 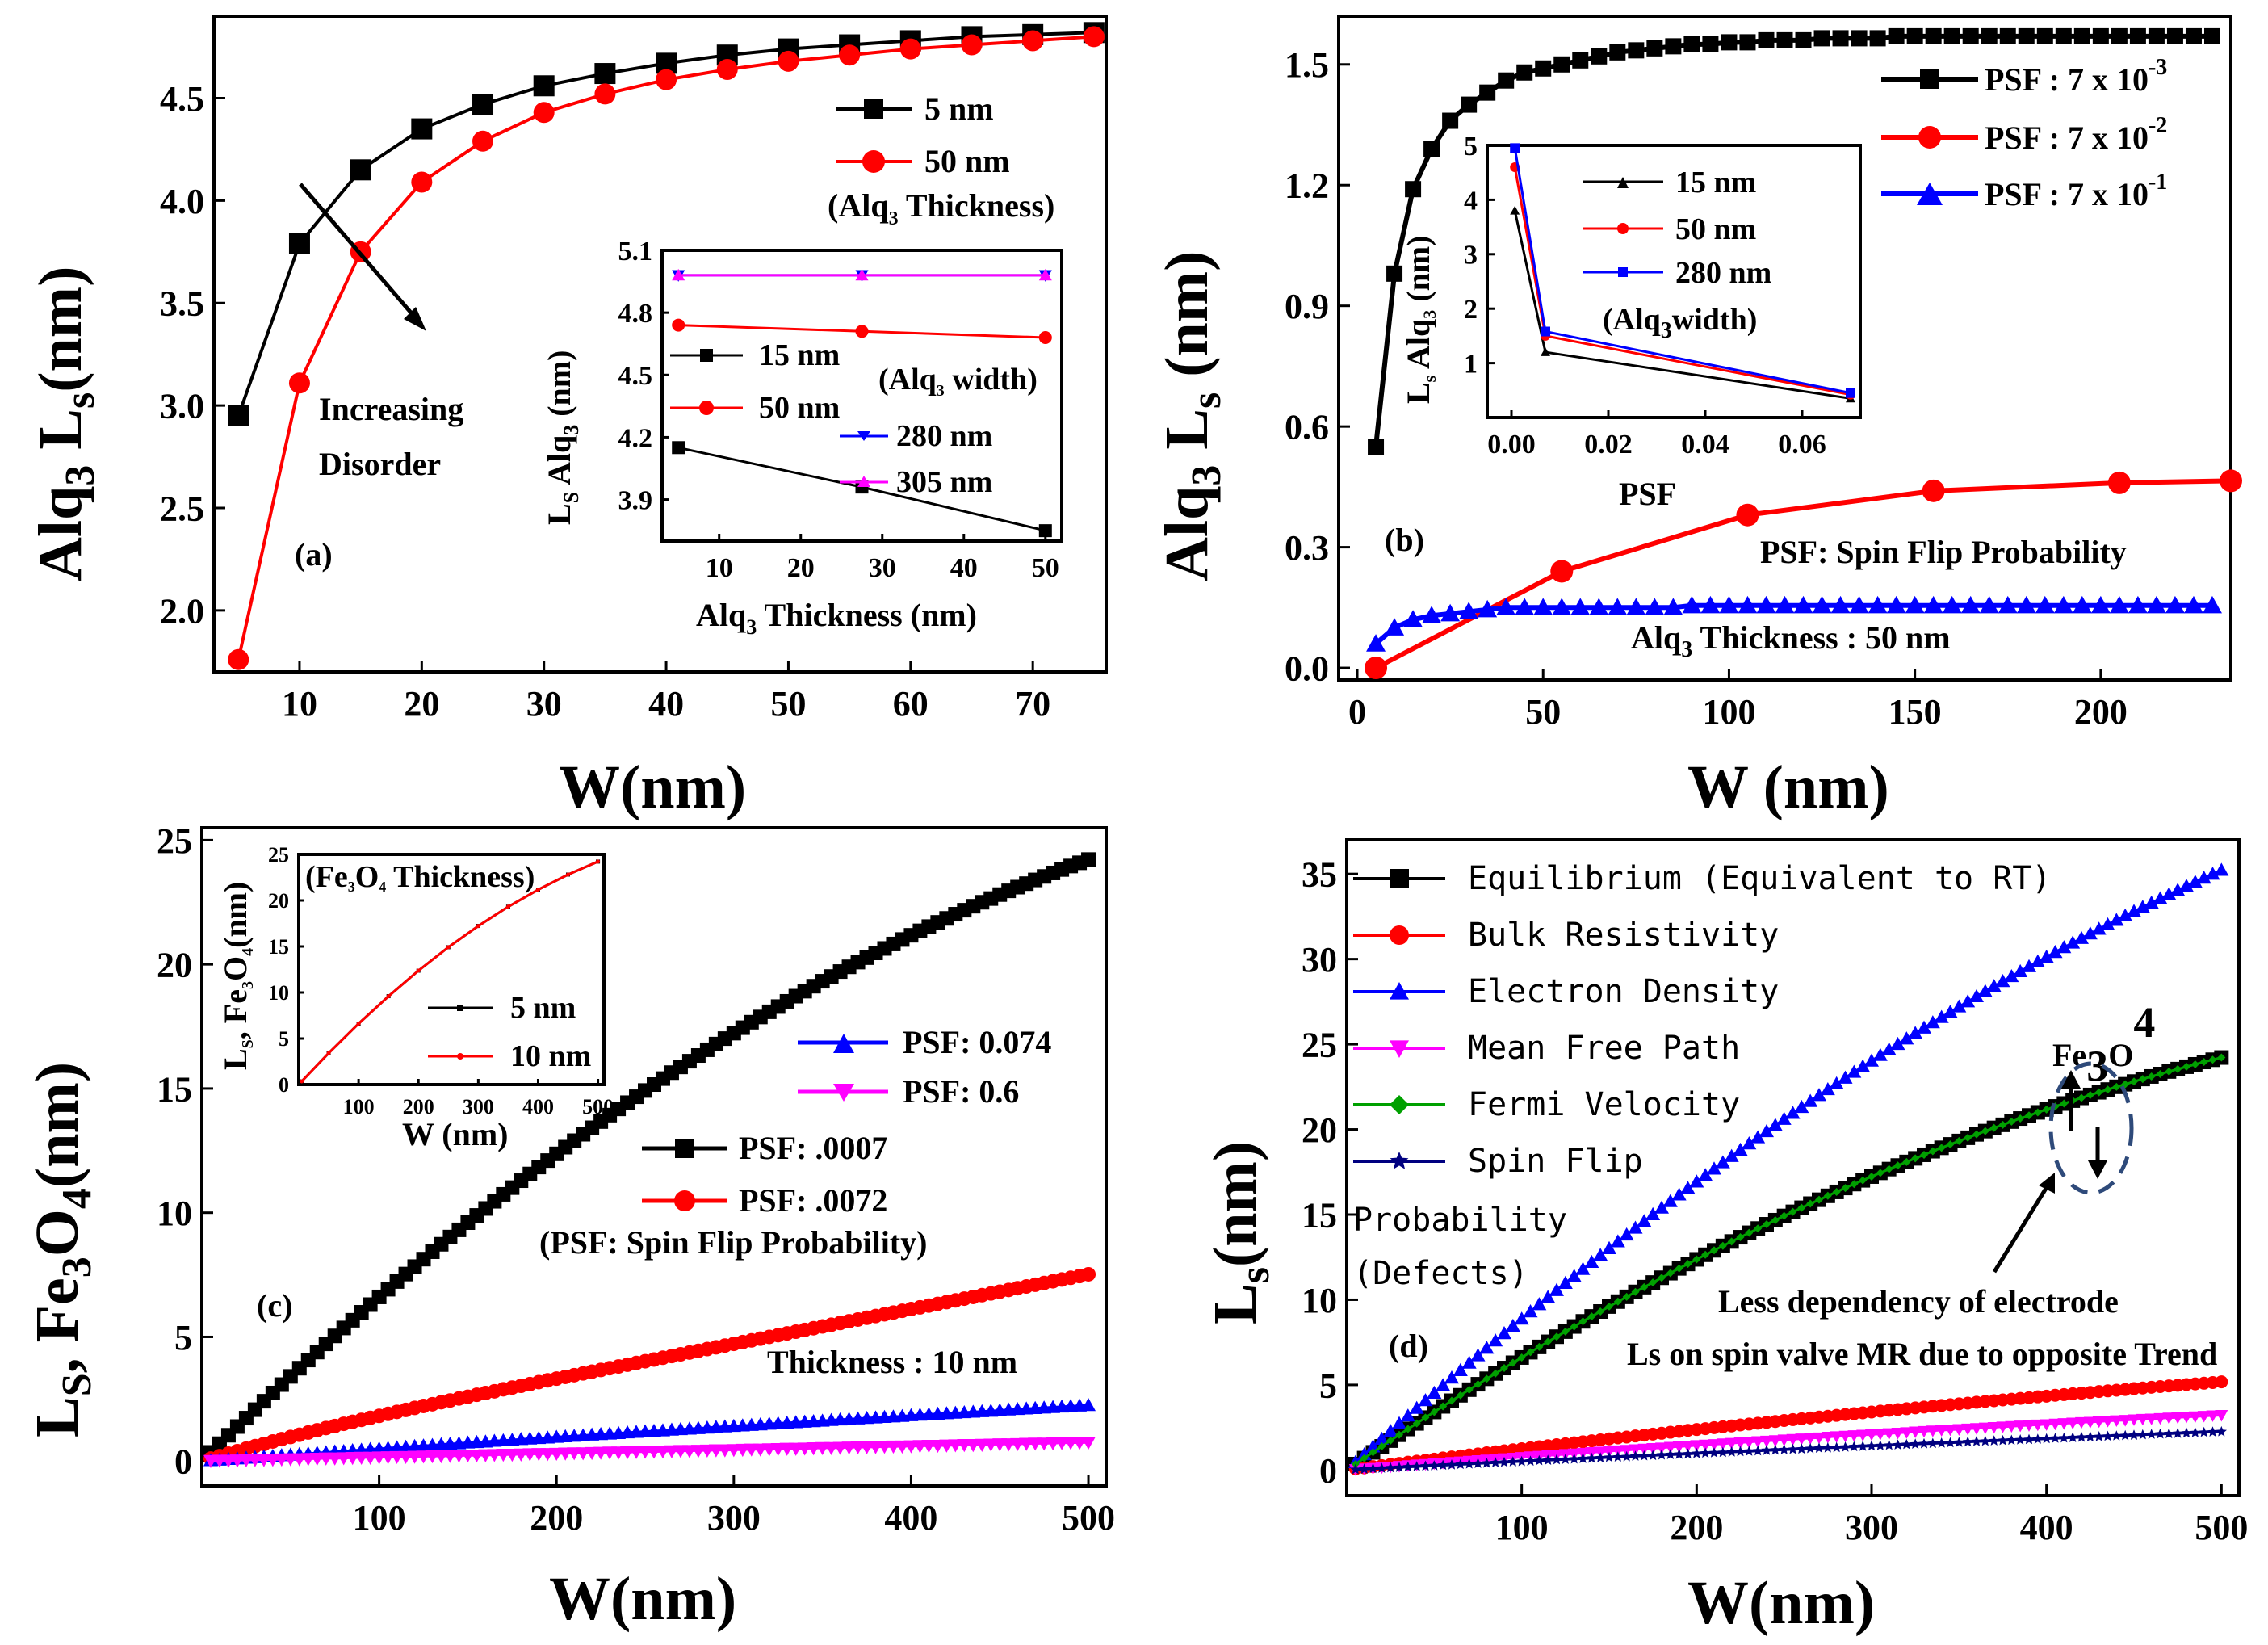 I want to click on panel-c-y-tick-label: 15, so click(x=174, y=1089).